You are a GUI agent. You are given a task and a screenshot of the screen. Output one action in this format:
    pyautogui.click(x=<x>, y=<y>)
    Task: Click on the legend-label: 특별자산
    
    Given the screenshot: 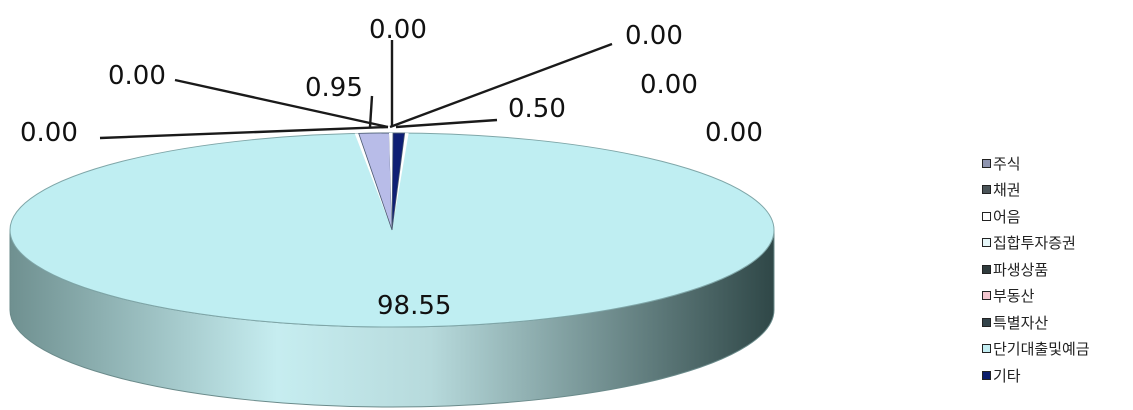 What is the action you would take?
    pyautogui.click(x=1021, y=322)
    